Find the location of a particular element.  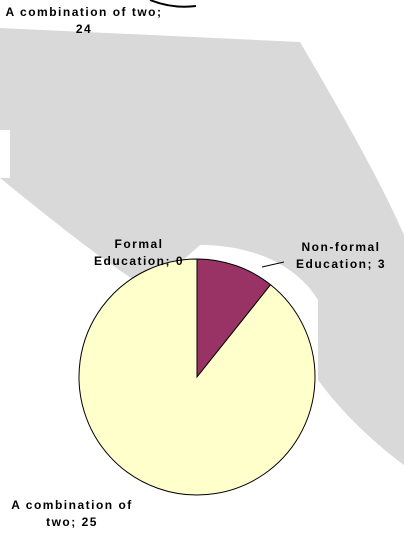

slice-label: Formal Education; 0 is located at coordinates (138, 252).